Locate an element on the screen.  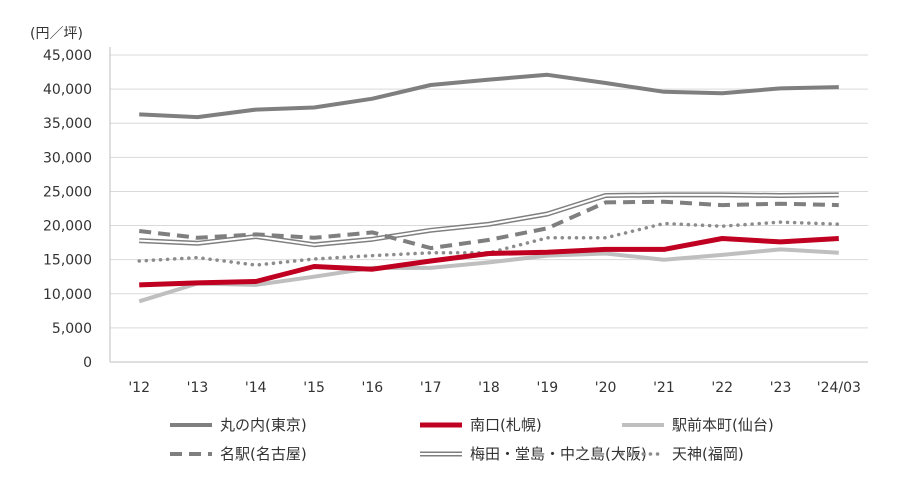
legend-label: 南口(札幌) is located at coordinates (506, 425).